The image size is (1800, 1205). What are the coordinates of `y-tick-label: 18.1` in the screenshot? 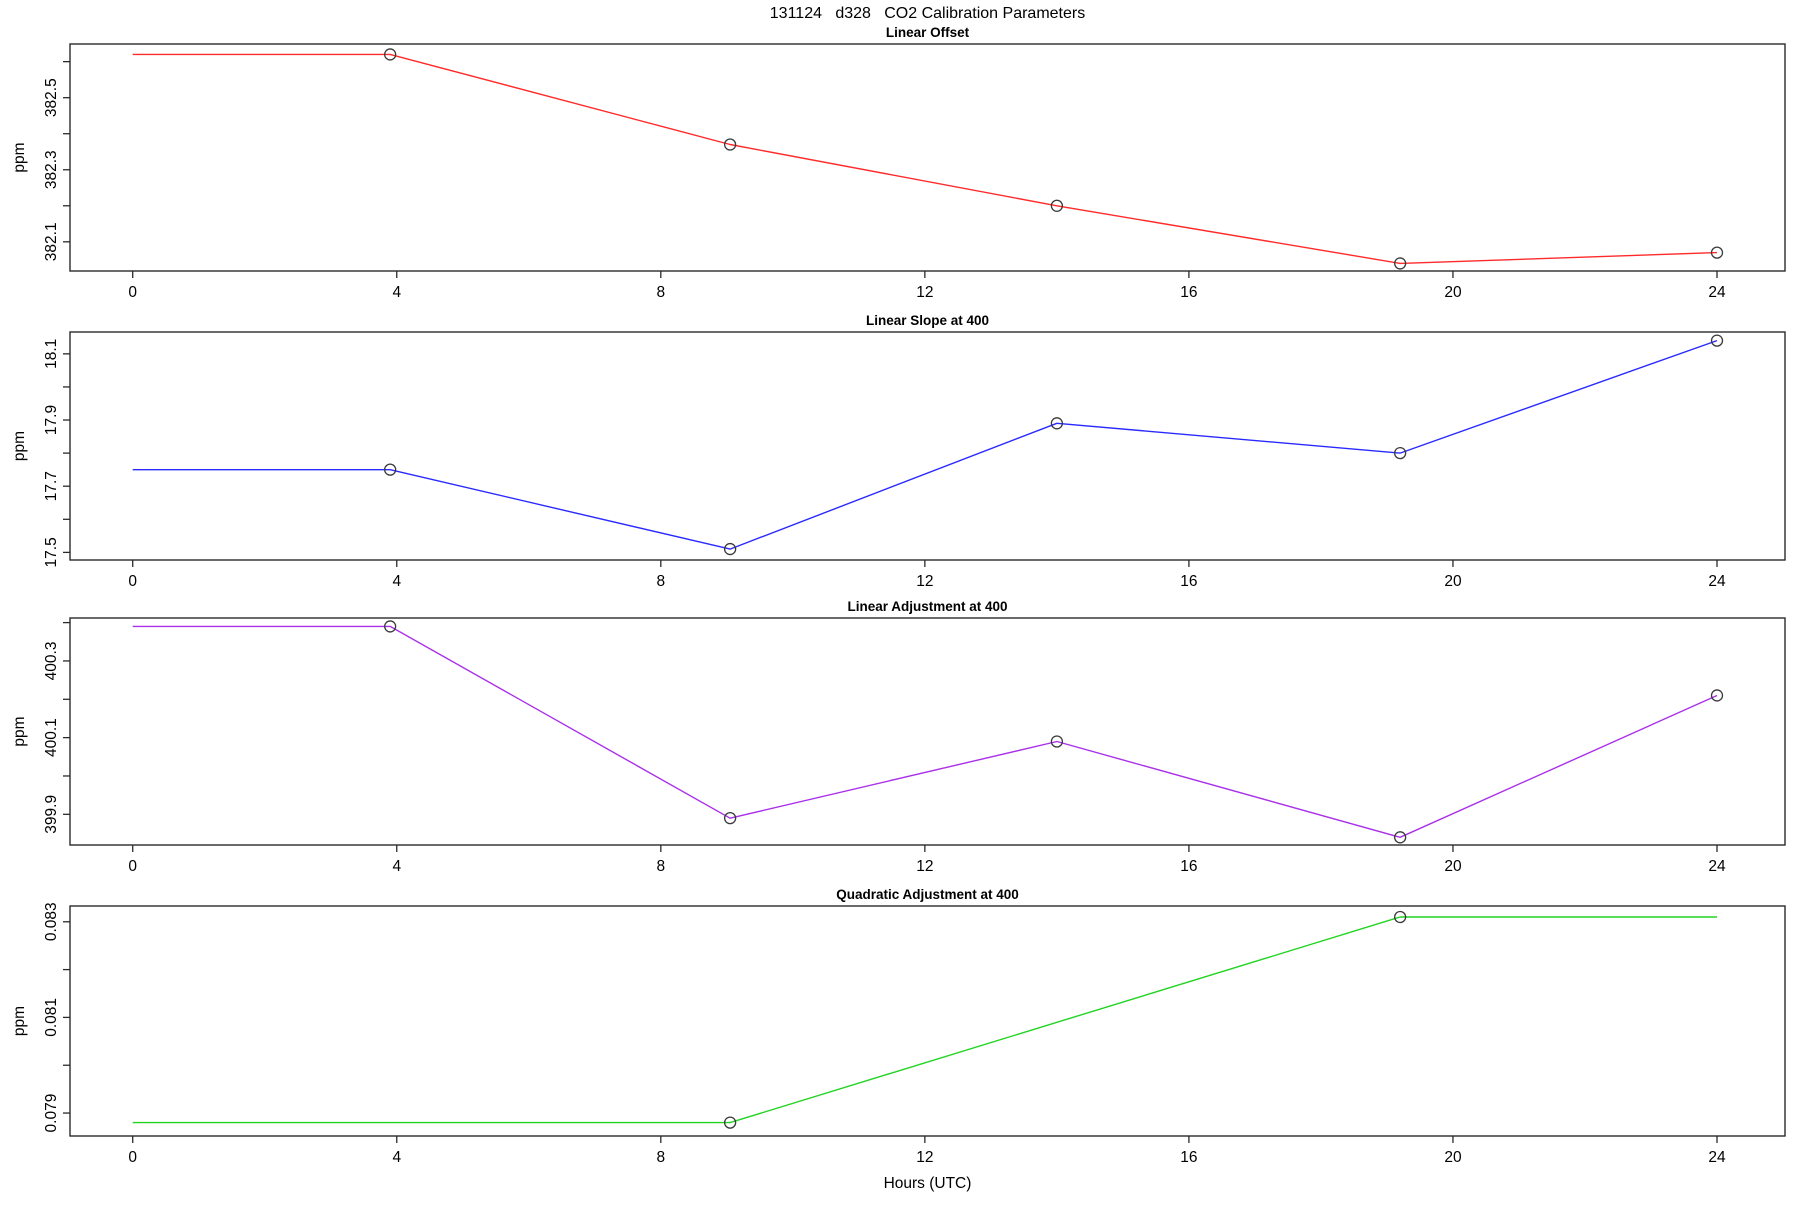 It's located at (51, 354).